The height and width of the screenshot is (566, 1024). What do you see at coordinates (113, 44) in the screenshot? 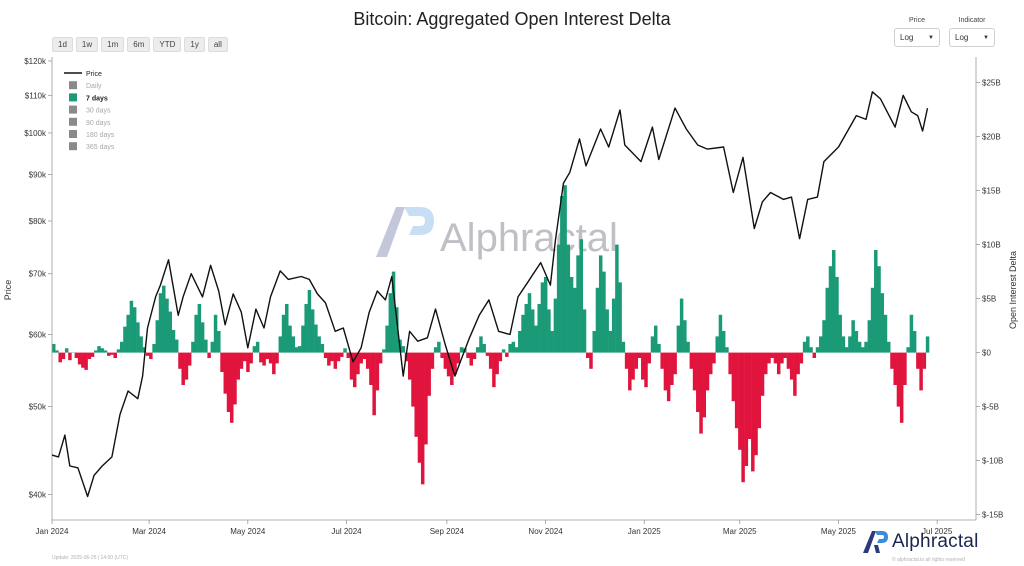
I see `range-button-1m: 1m` at bounding box center [113, 44].